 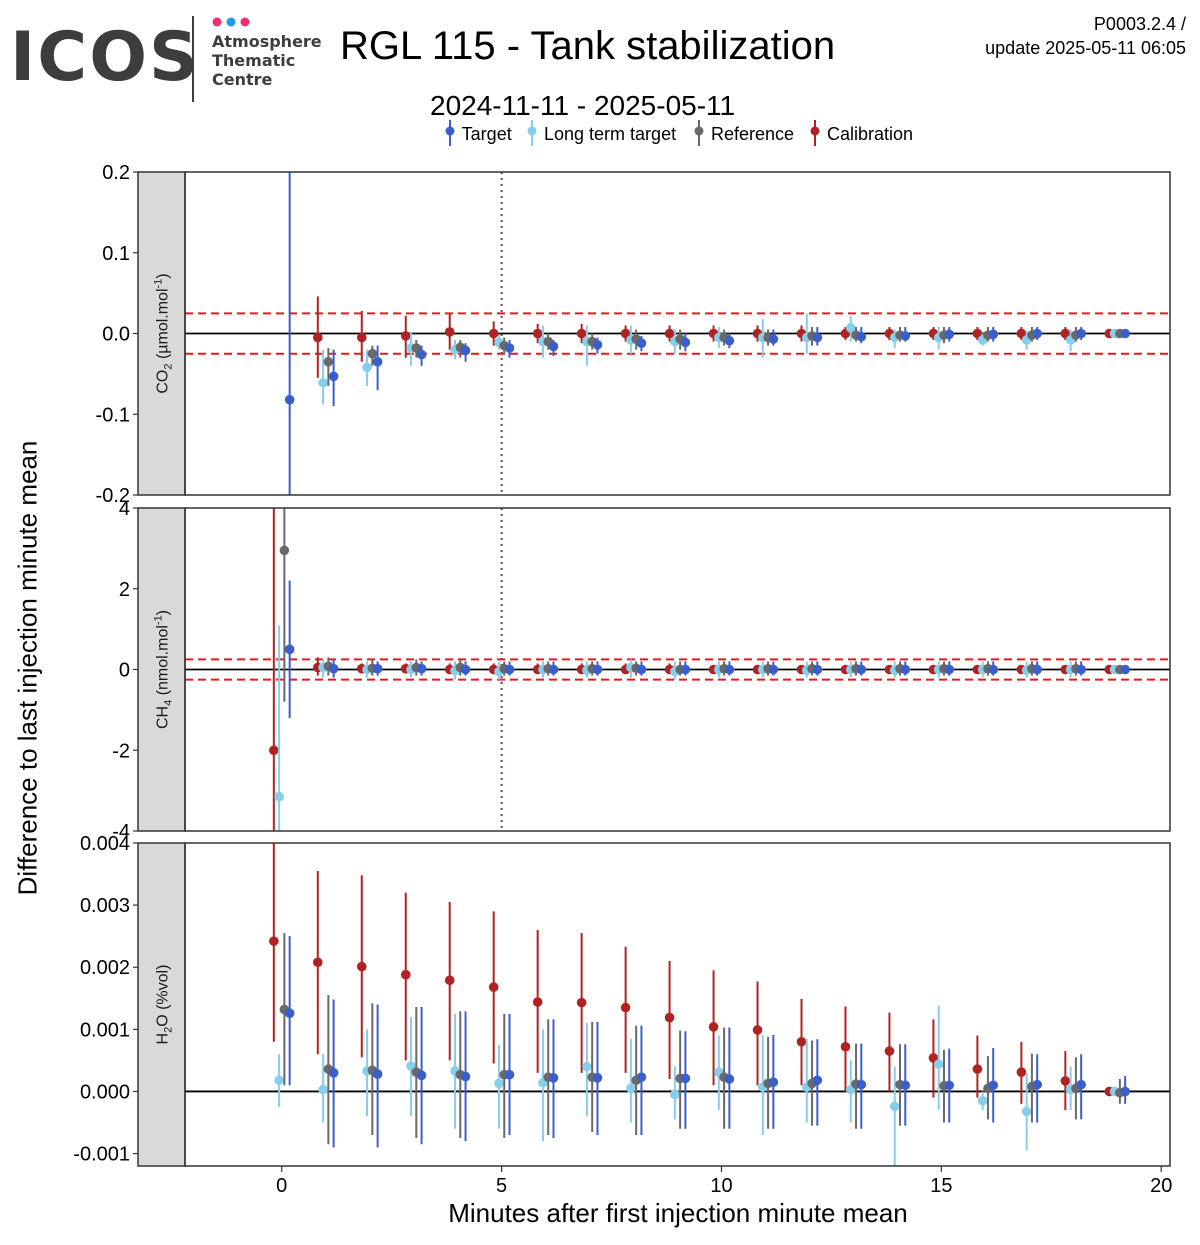 I want to click on icos-logo-text: ICOS, so click(x=105, y=57).